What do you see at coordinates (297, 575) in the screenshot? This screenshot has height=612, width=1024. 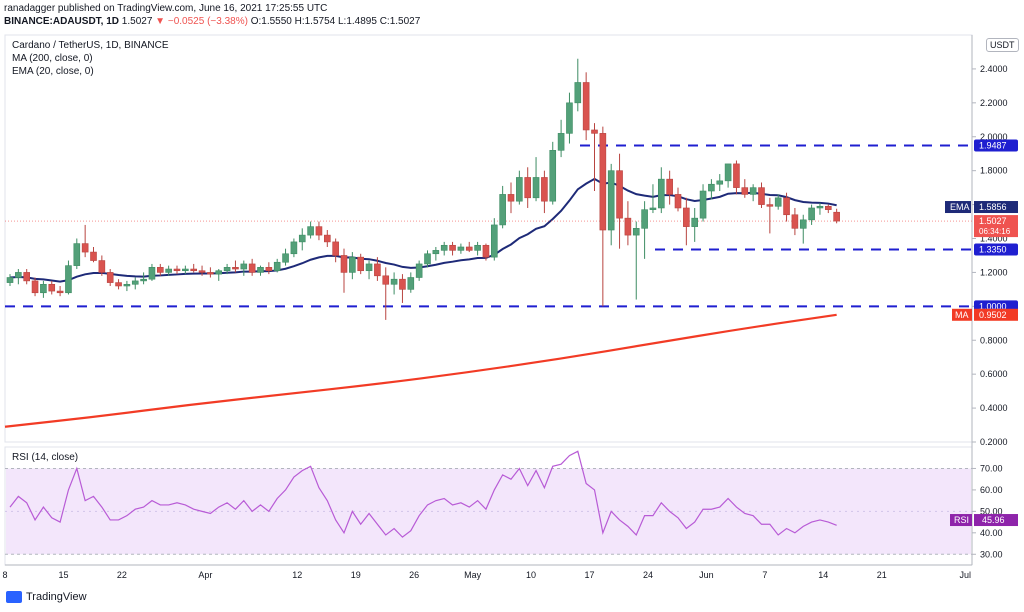 I see `time-tick-label: 12` at bounding box center [297, 575].